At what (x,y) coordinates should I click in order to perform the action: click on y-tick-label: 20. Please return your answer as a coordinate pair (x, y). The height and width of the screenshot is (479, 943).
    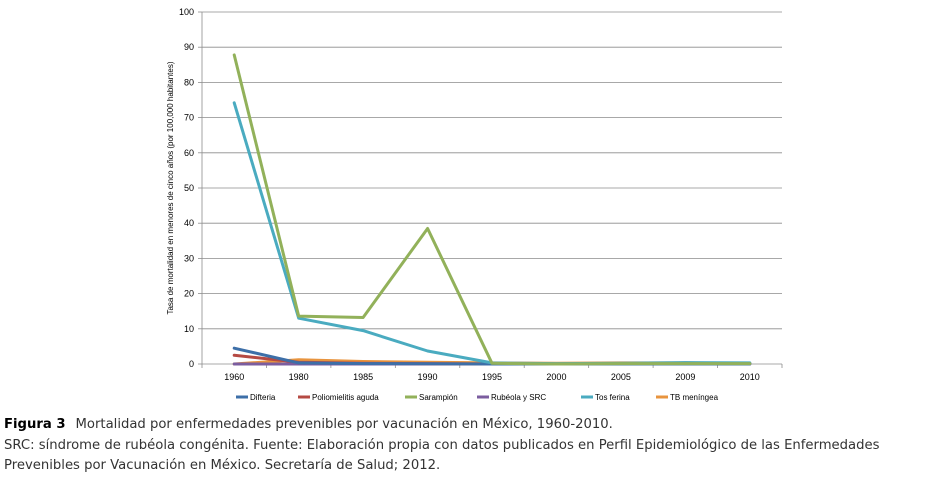
    Looking at the image, I should click on (189, 294).